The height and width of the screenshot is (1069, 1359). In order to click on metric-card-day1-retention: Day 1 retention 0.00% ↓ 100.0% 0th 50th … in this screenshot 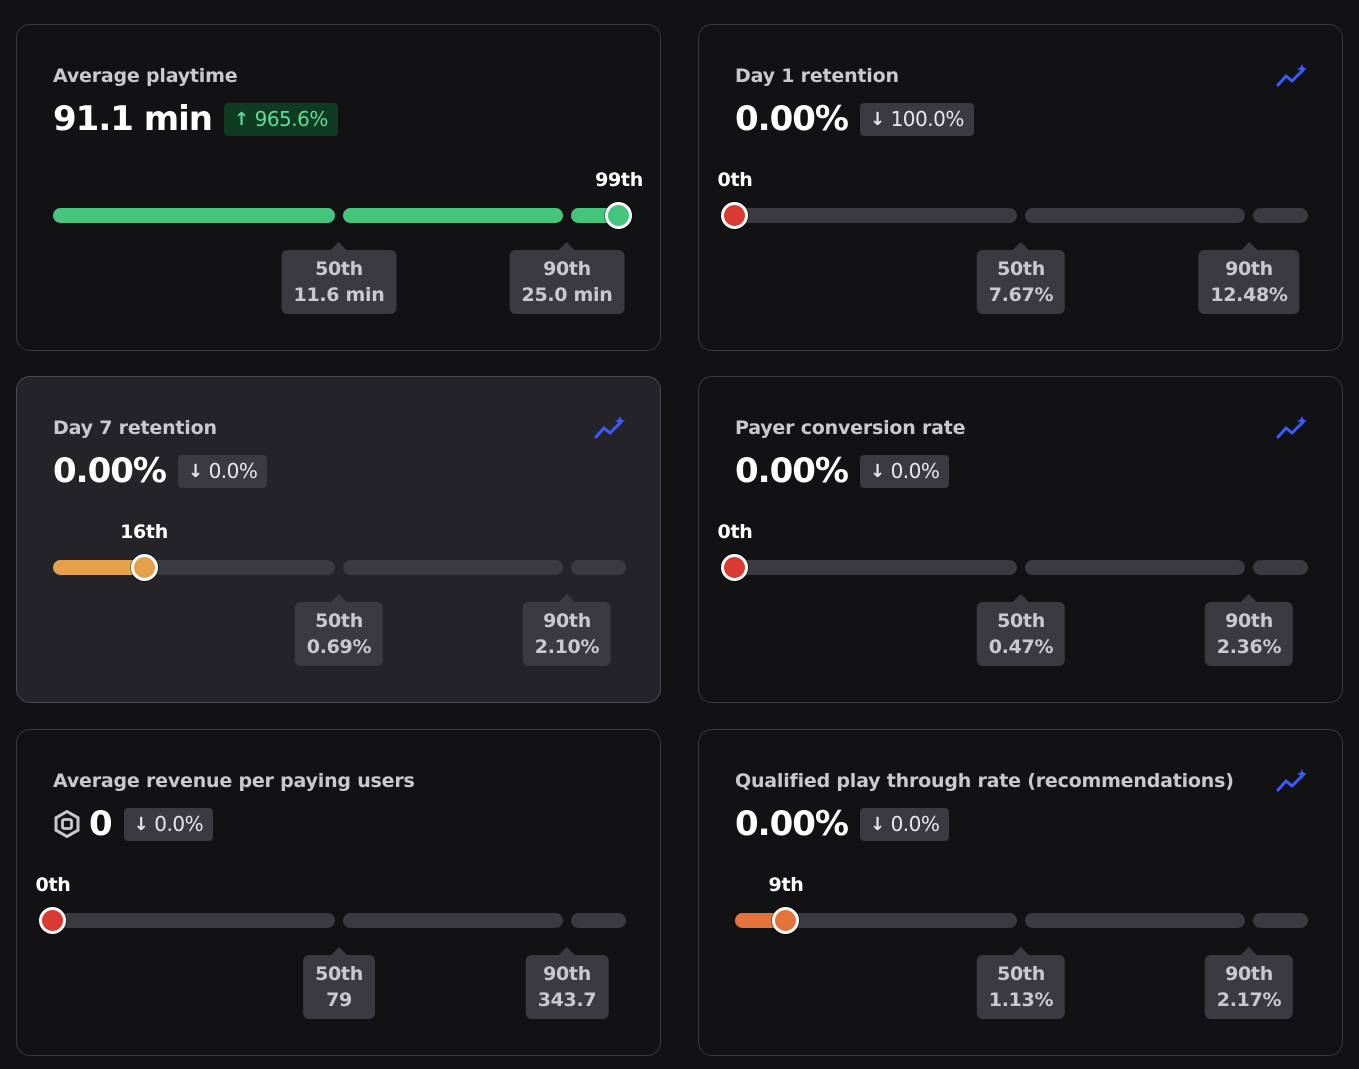, I will do `click(1020, 187)`.